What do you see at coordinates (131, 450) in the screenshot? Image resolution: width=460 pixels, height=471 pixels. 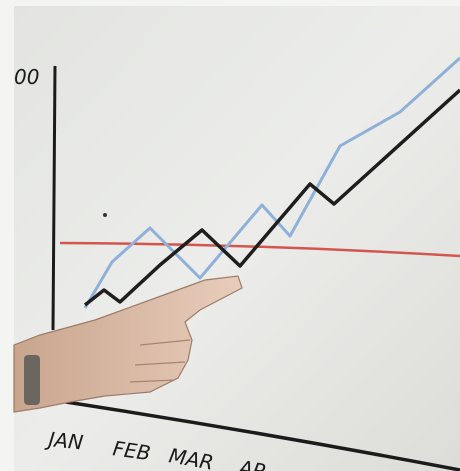 I see `month-label: FEB` at bounding box center [131, 450].